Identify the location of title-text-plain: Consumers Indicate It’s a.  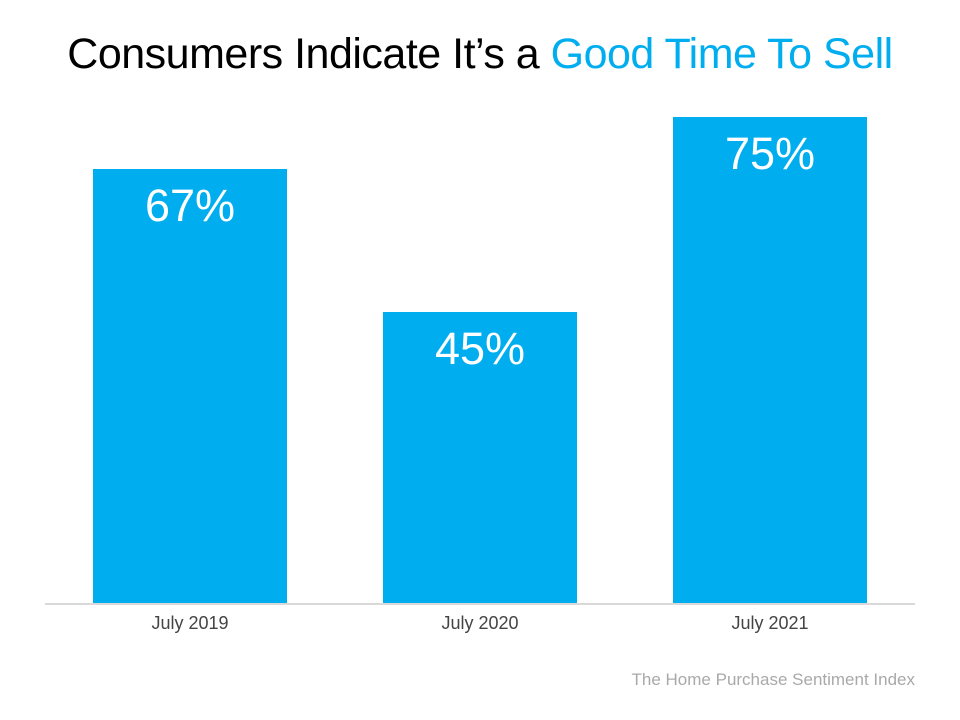
(309, 54).